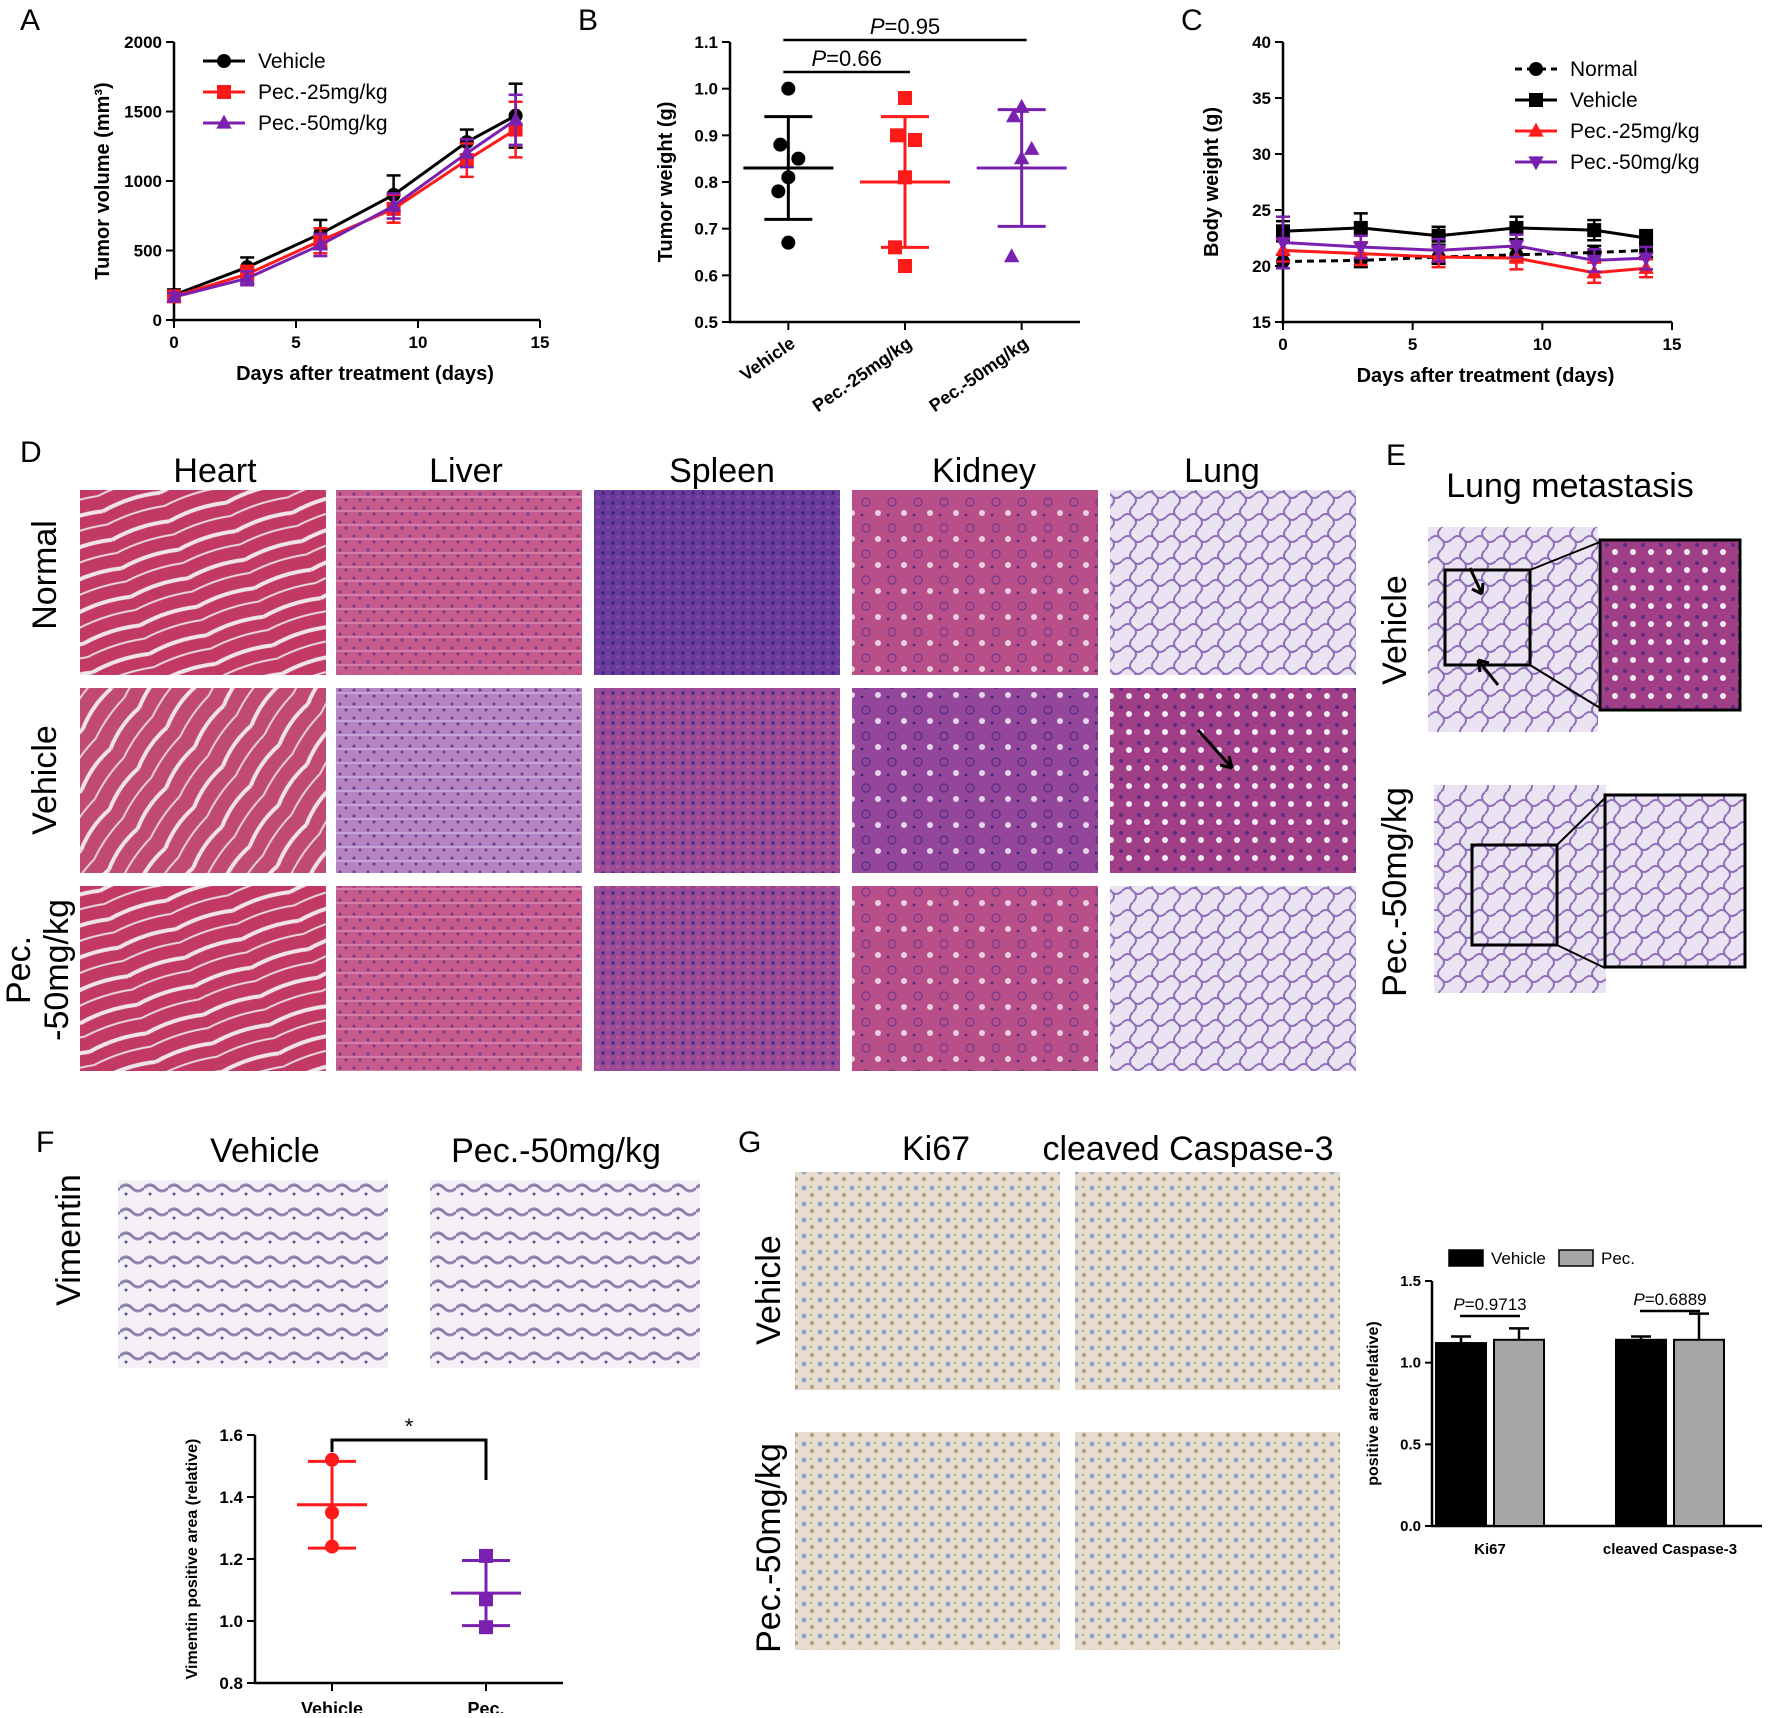 This screenshot has height=1718, width=1772. Describe the element at coordinates (769, 1290) in the screenshot. I see `row-label-vehicle-g: Vehicle` at that location.